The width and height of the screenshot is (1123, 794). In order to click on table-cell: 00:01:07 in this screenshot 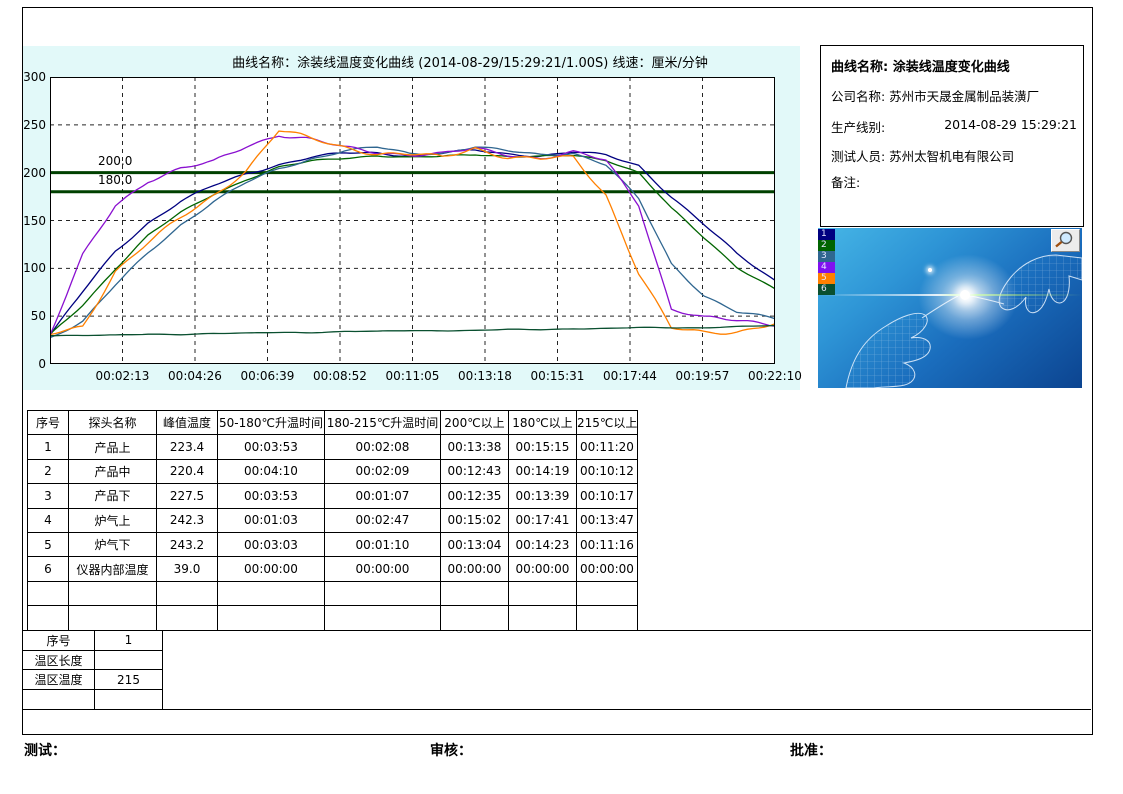, I will do `click(382, 496)`.